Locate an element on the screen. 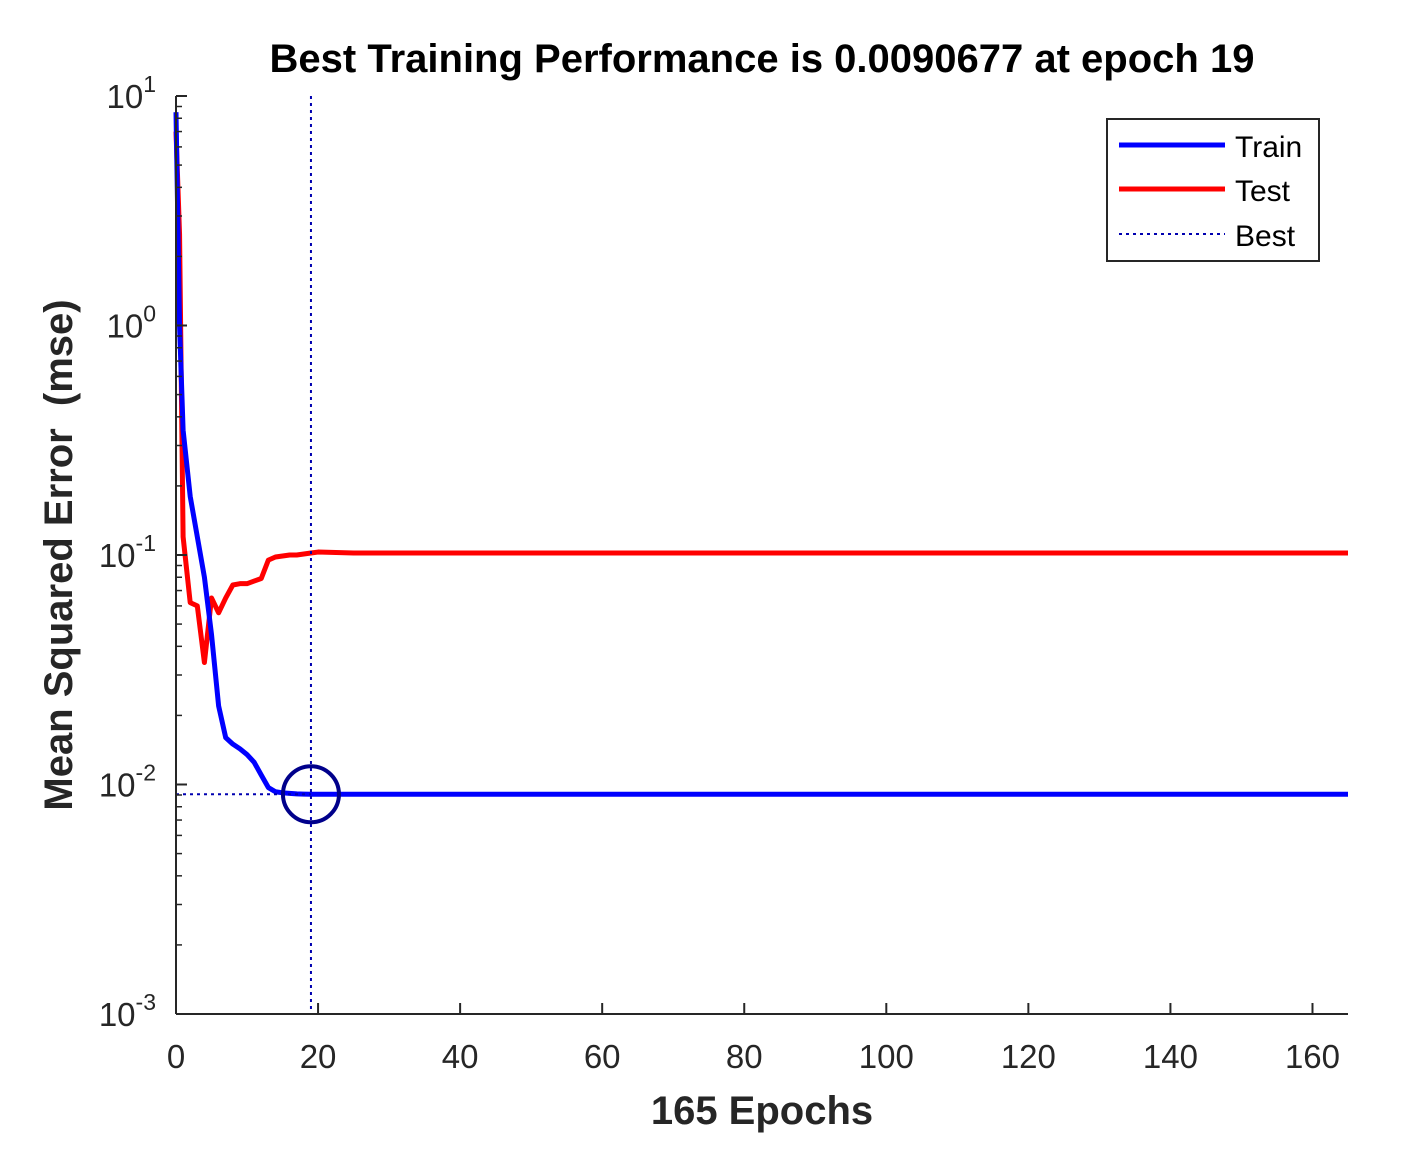 The width and height of the screenshot is (1408, 1170). y-tick-label: 10⁻¹ is located at coordinates (127, 552).